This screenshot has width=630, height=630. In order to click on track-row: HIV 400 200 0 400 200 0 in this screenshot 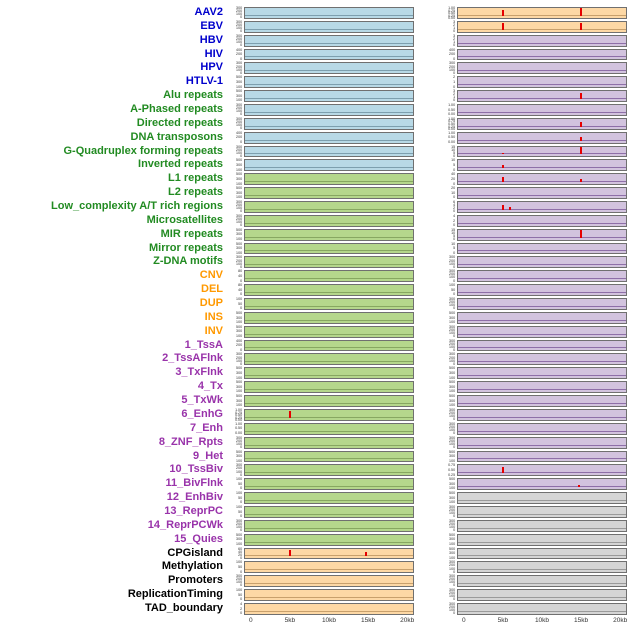, I will do `click(315, 55)`.